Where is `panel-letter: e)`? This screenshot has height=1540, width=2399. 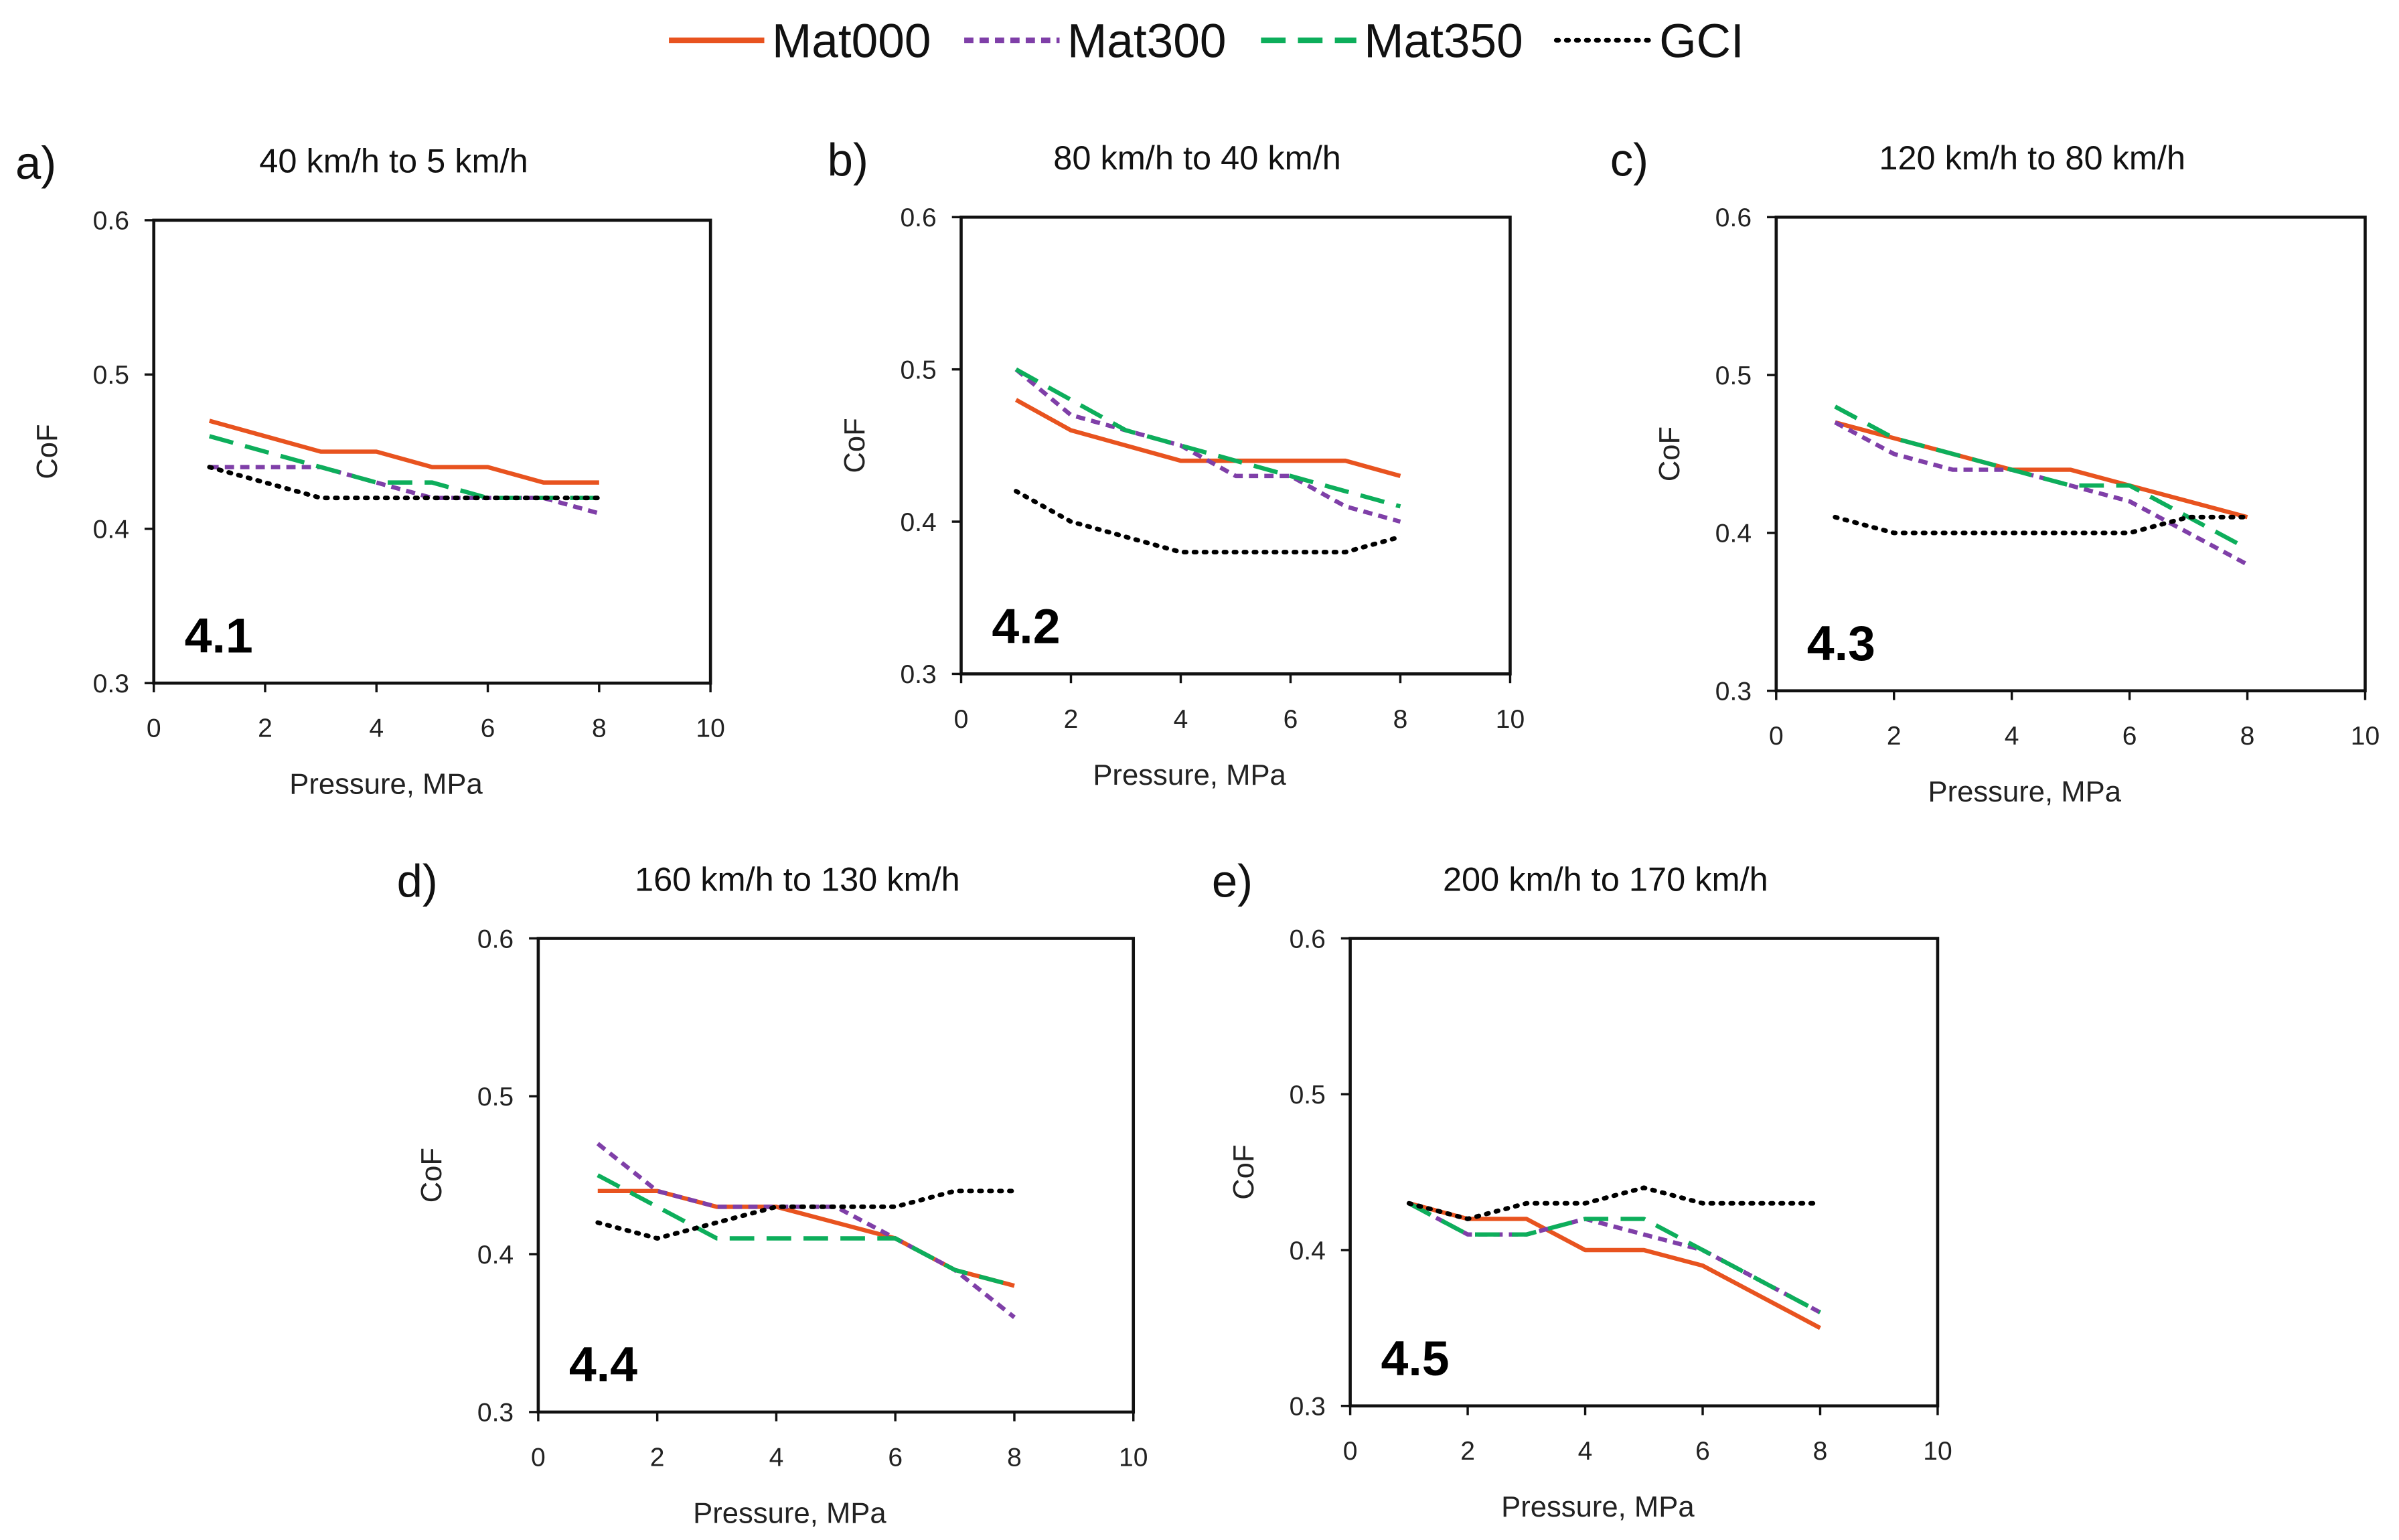 panel-letter: e) is located at coordinates (1232, 881).